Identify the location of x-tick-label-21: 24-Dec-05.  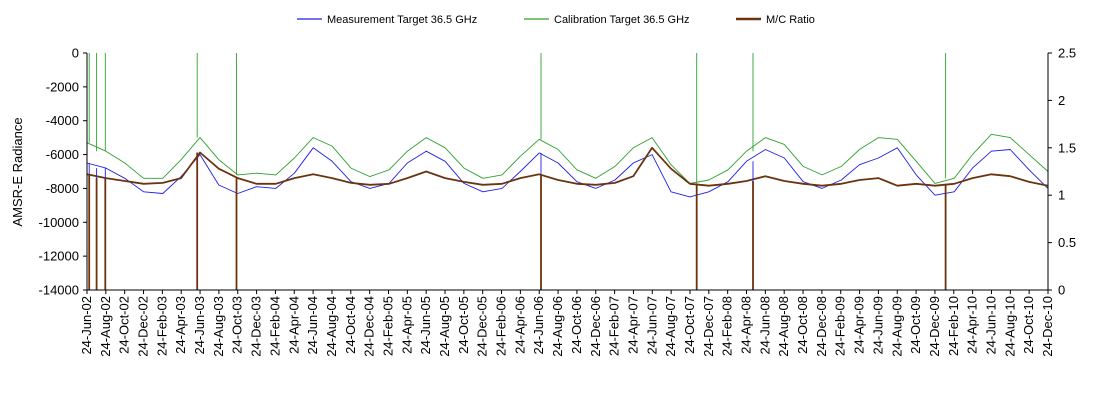
(482, 326).